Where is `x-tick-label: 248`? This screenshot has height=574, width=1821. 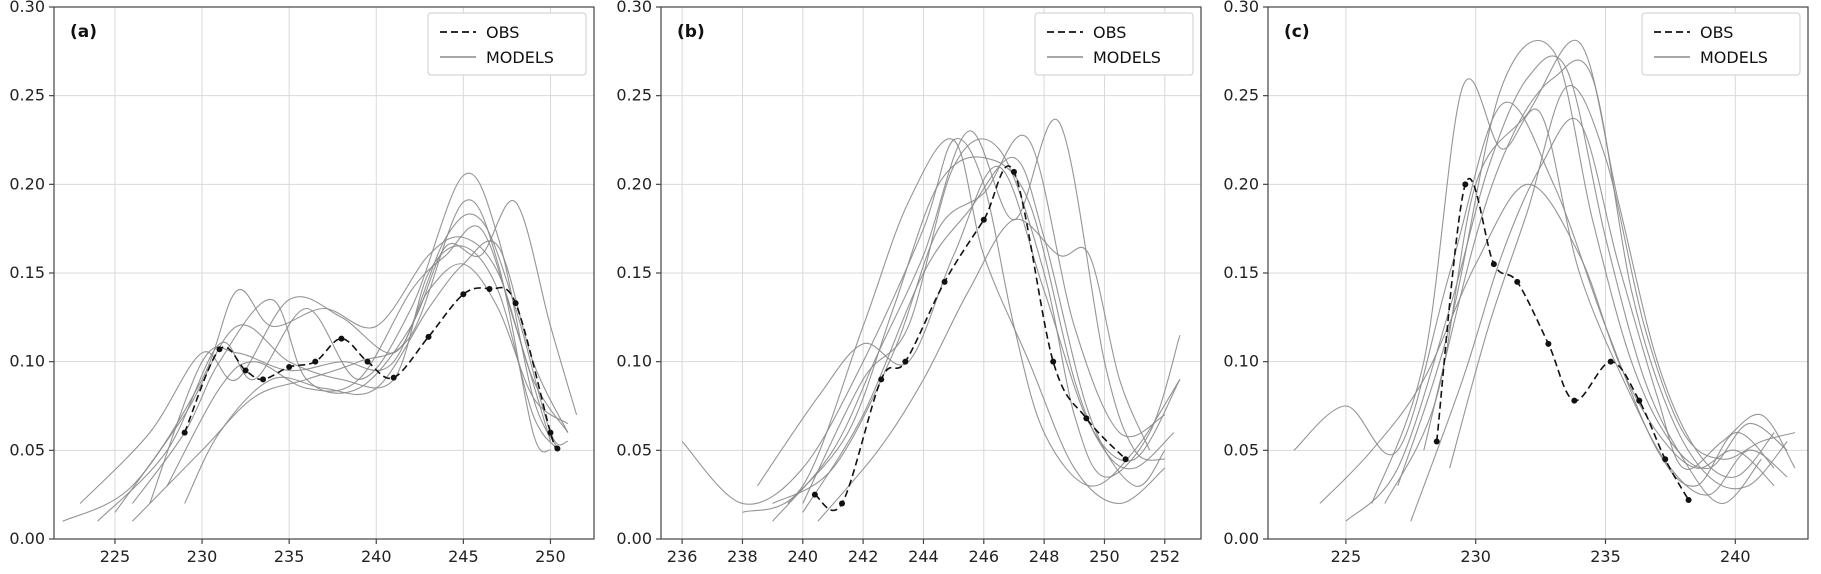 x-tick-label: 248 is located at coordinates (1044, 556).